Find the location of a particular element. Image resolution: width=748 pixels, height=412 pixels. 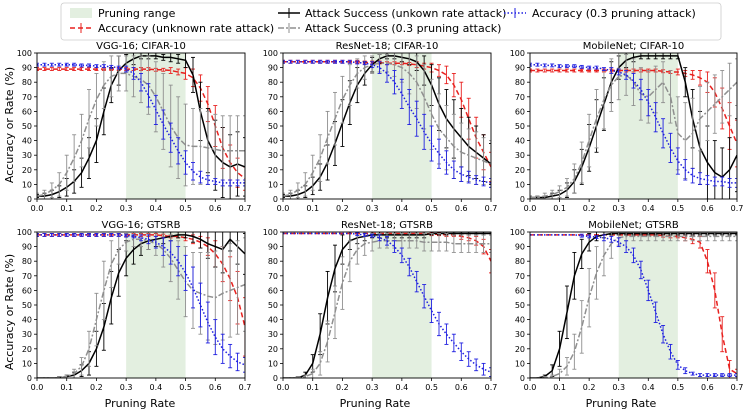

legend-pruning-patch is located at coordinates (81, 13).